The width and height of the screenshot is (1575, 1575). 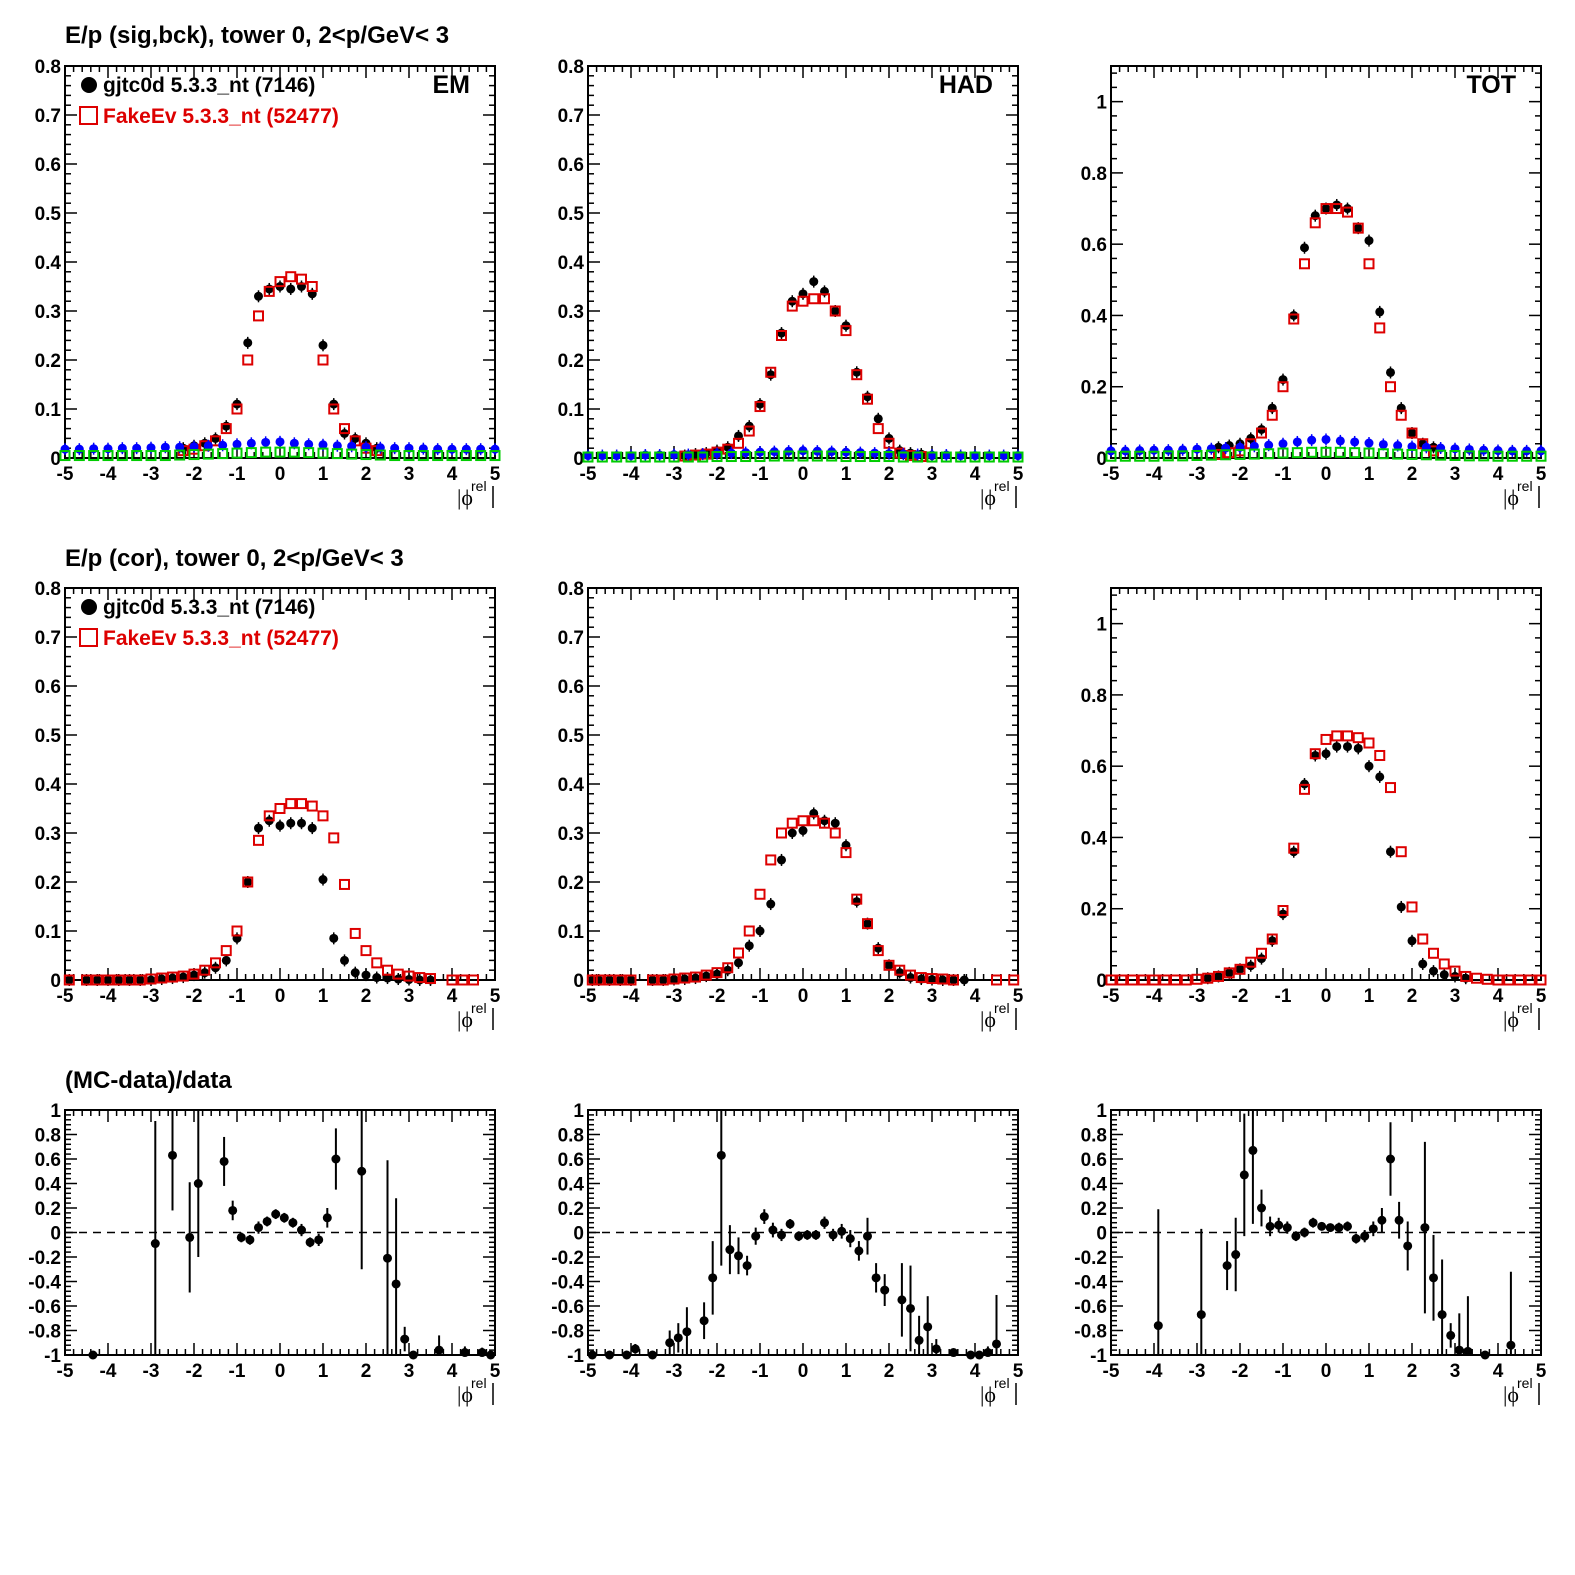 What do you see at coordinates (571, 638) in the screenshot?
I see `y-tick-label: 0.7` at bounding box center [571, 638].